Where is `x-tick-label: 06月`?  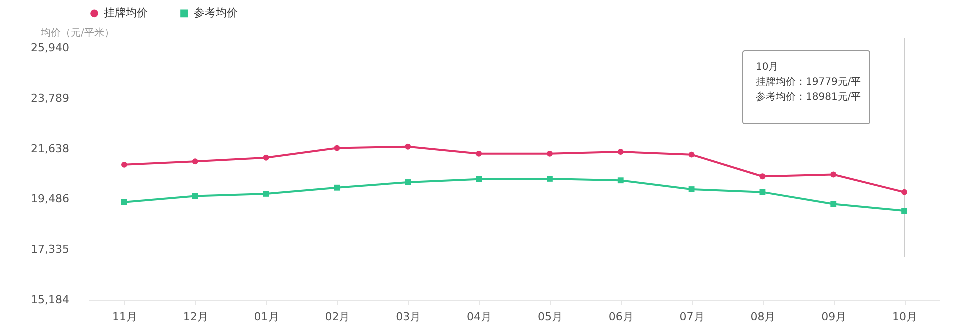 x-tick-label: 06月 is located at coordinates (621, 317).